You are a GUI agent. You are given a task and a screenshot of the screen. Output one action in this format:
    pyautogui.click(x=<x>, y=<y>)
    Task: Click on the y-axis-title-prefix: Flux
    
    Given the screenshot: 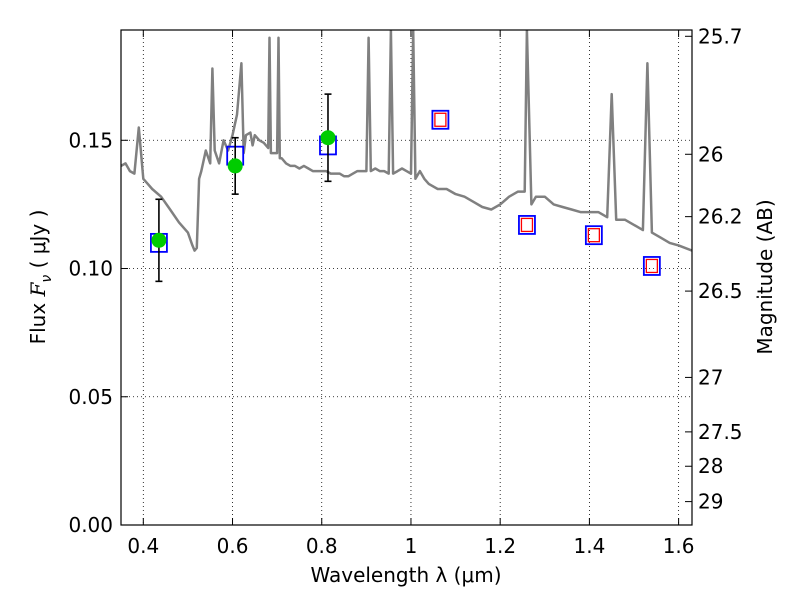 What is the action you would take?
    pyautogui.click(x=38, y=320)
    